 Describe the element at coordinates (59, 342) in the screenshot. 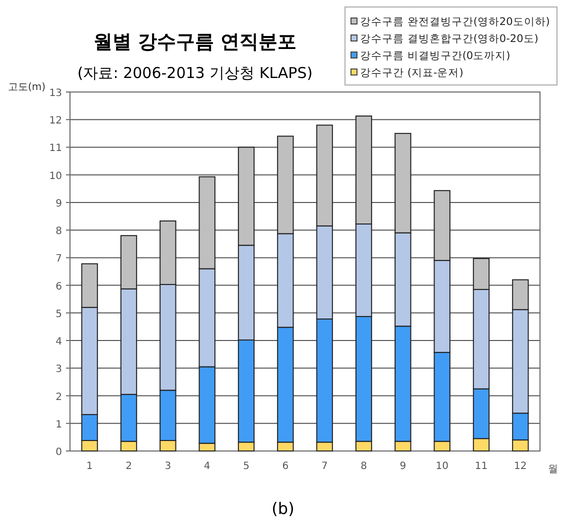

I see `y-tick-label: 4` at that location.